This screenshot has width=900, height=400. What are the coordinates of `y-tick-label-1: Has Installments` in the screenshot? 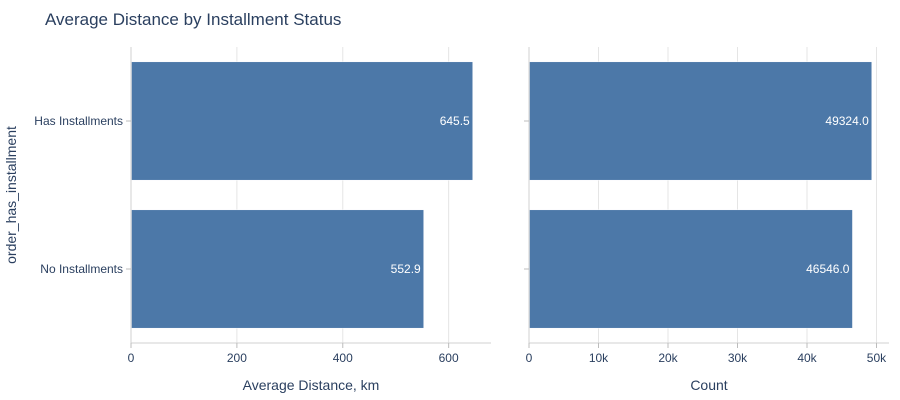 It's located at (78, 121).